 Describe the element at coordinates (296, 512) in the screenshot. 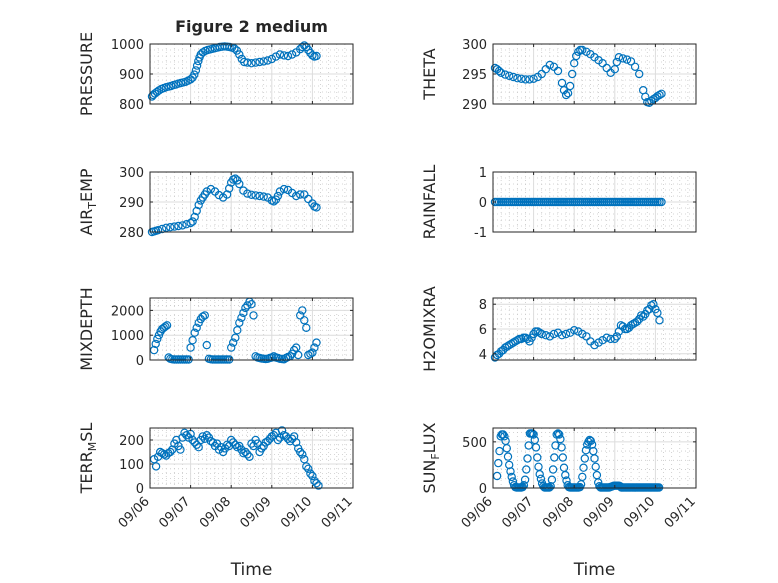

I see `x-tick-label: 09/10` at that location.